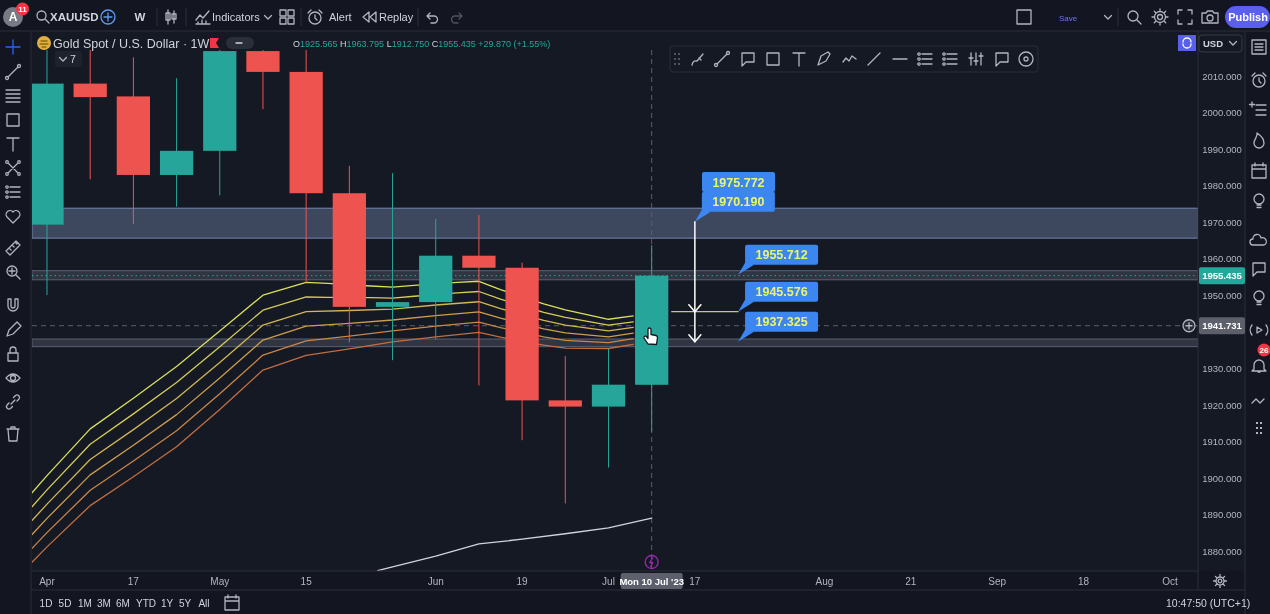 This screenshot has width=1270, height=614. Describe the element at coordinates (1222, 222) in the screenshot. I see `y-tick-label: 1970.000` at that location.